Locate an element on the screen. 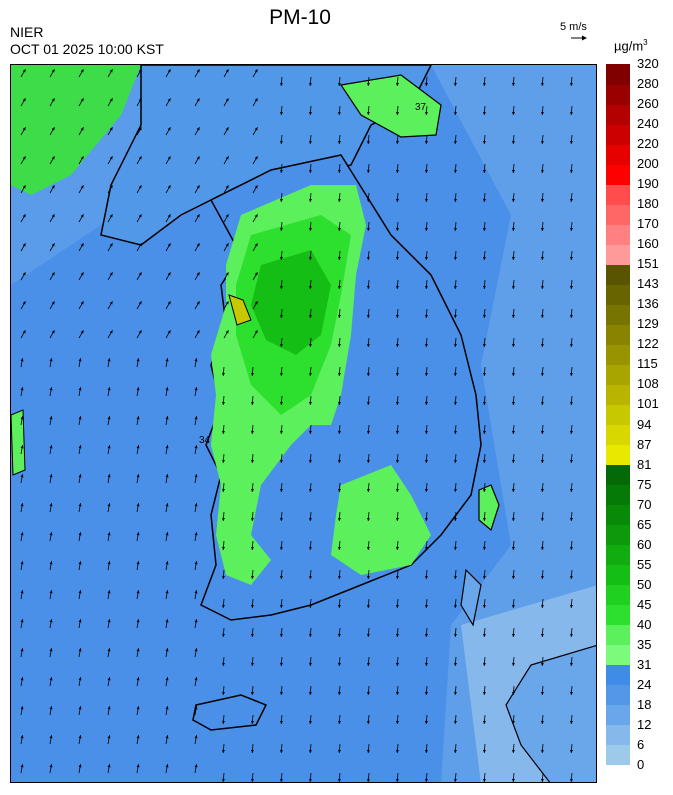  agency-label: NIER is located at coordinates (27, 32).